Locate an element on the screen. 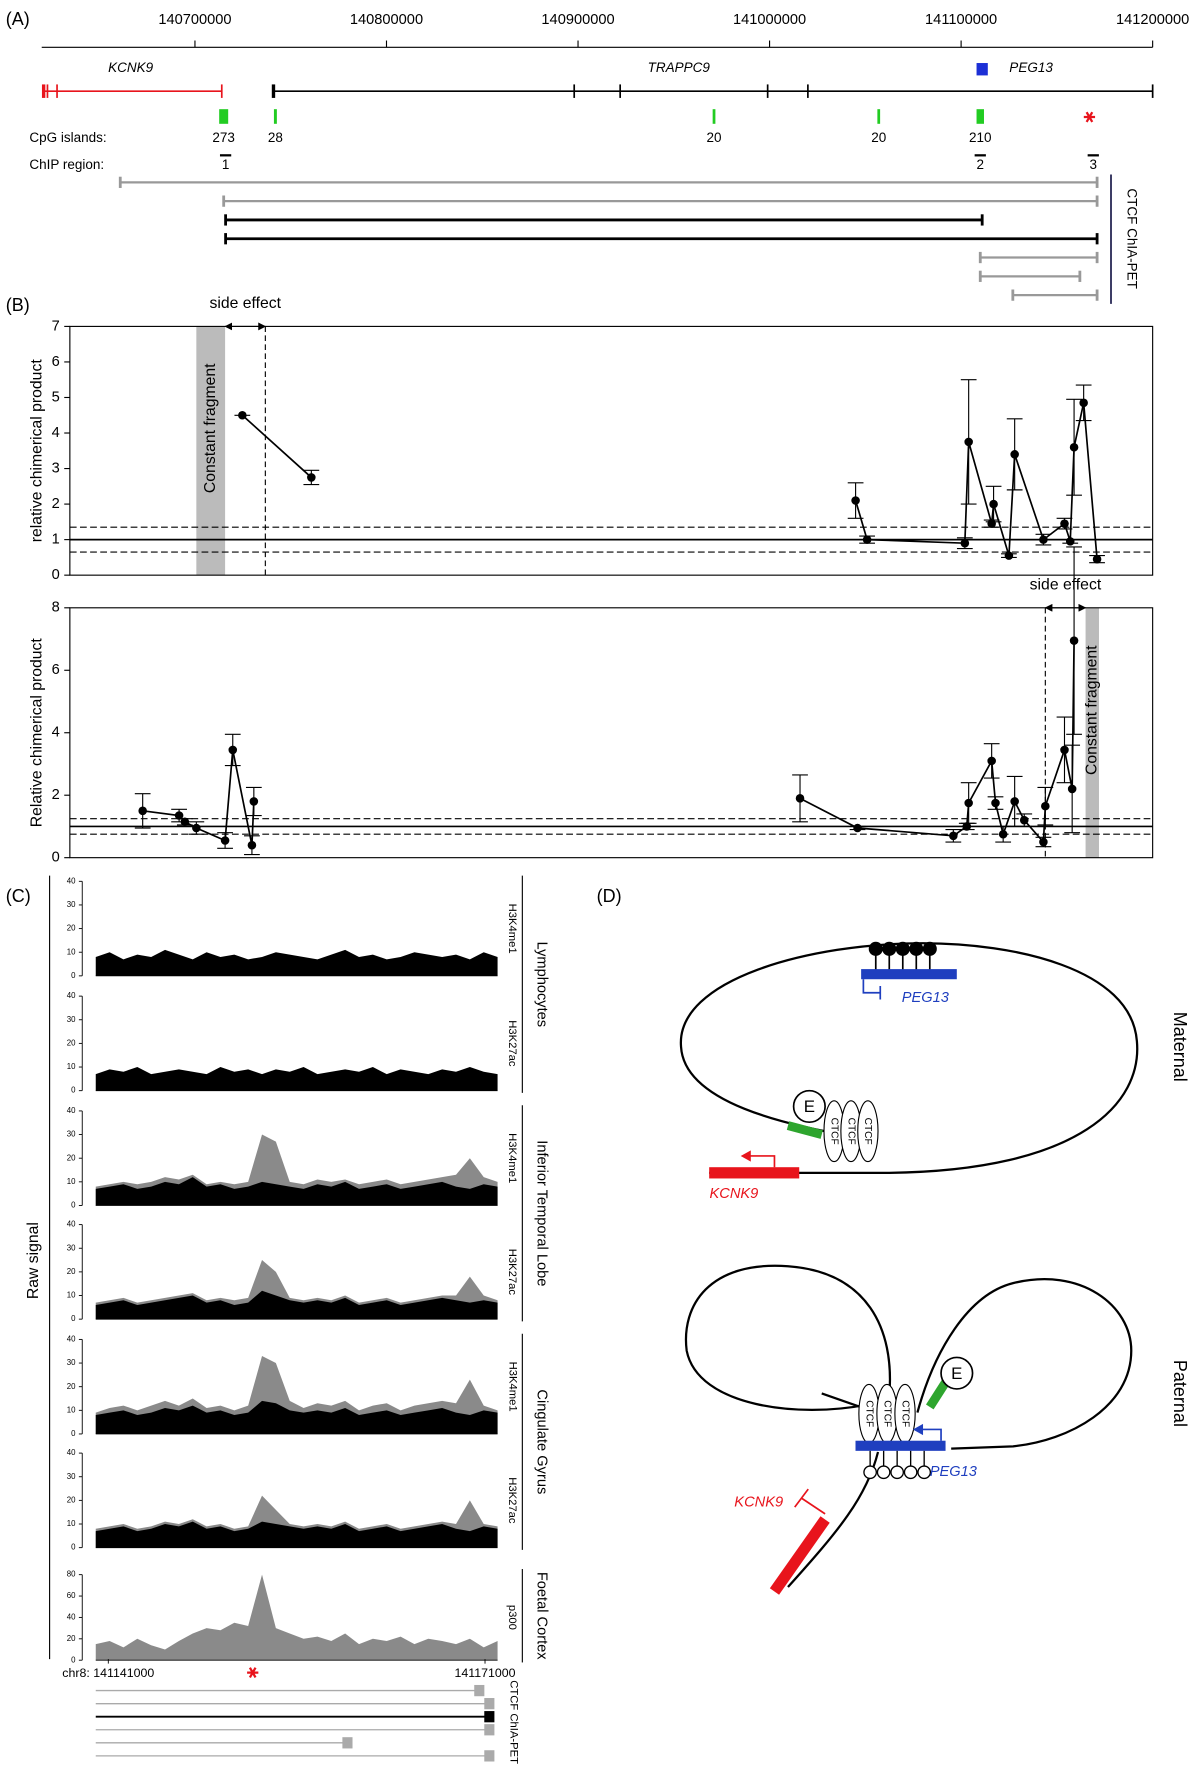 The image size is (1200, 1766). arrowhead is located at coordinates (745, 1156).